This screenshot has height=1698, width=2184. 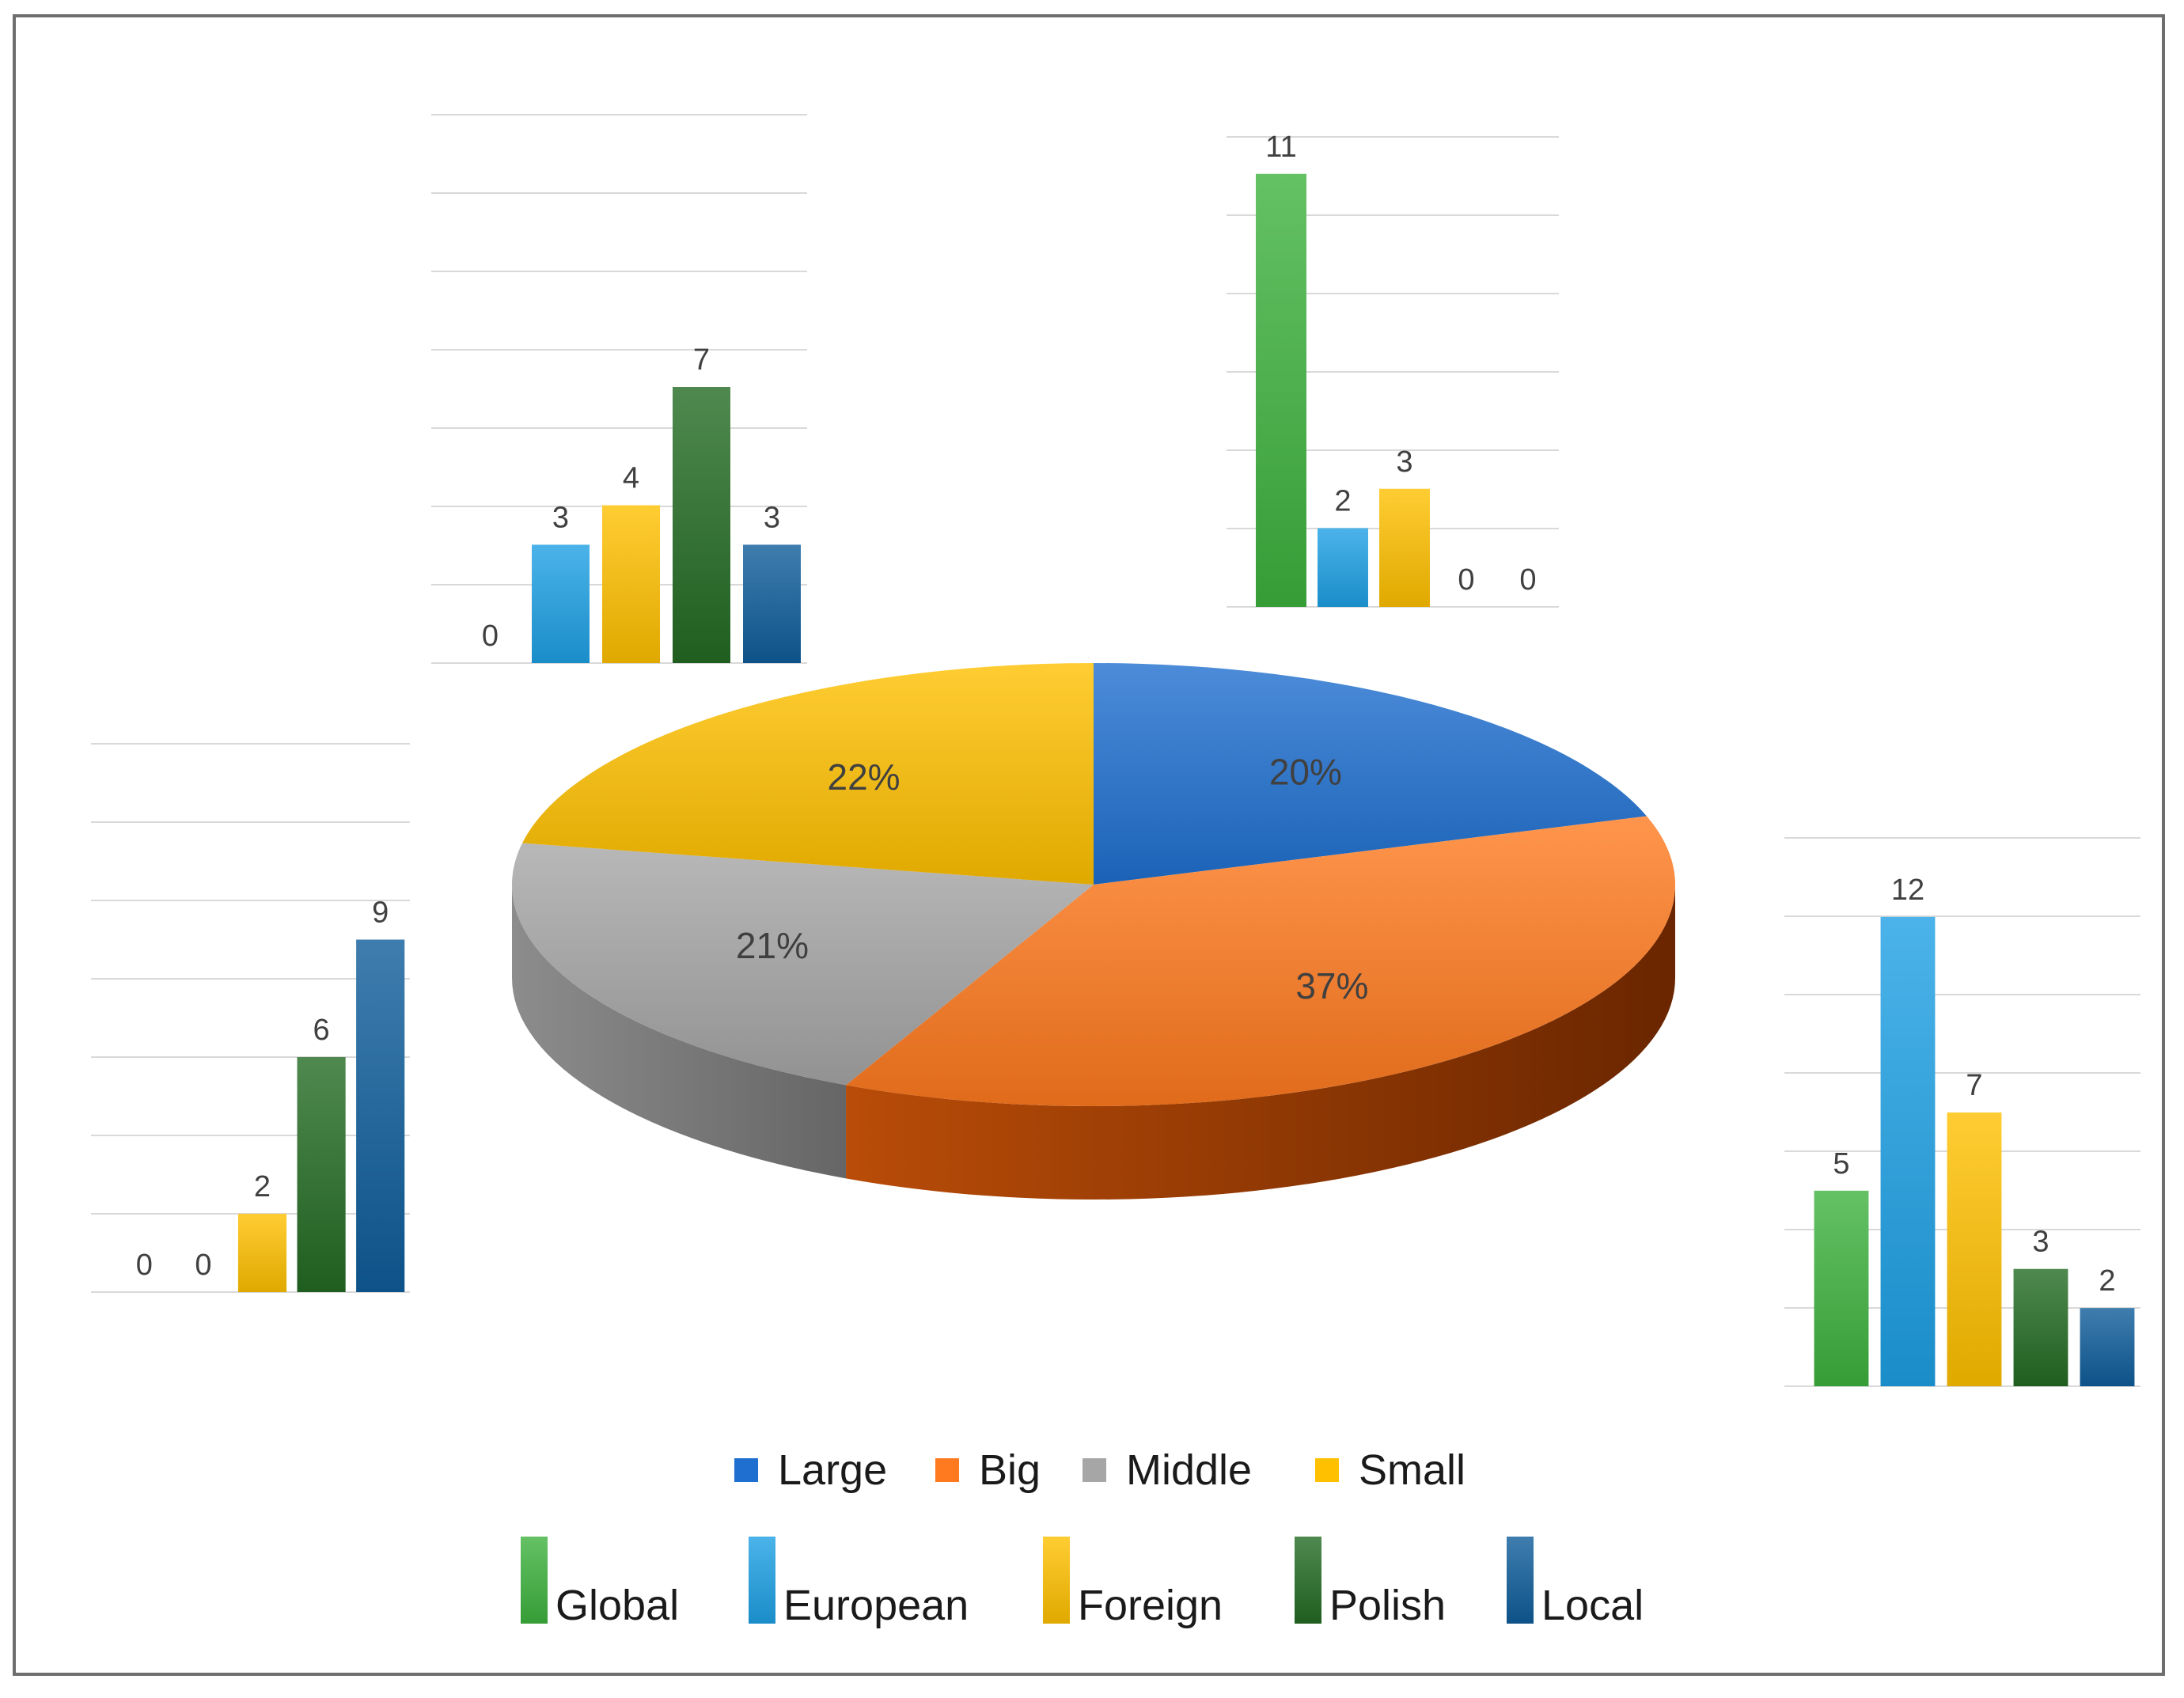 I want to click on legend-item-middle: Middle, so click(x=1167, y=1470).